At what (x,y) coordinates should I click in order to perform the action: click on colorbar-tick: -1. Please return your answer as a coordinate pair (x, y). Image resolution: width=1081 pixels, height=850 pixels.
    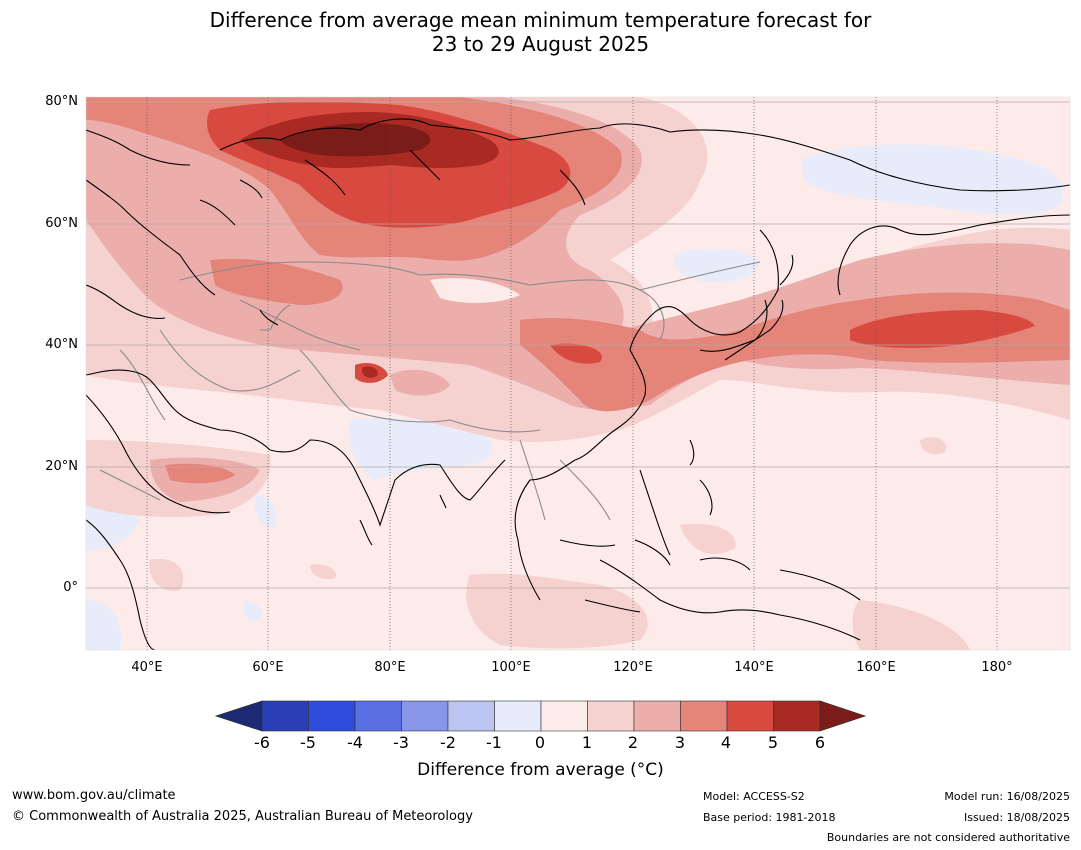
    Looking at the image, I should click on (494, 742).